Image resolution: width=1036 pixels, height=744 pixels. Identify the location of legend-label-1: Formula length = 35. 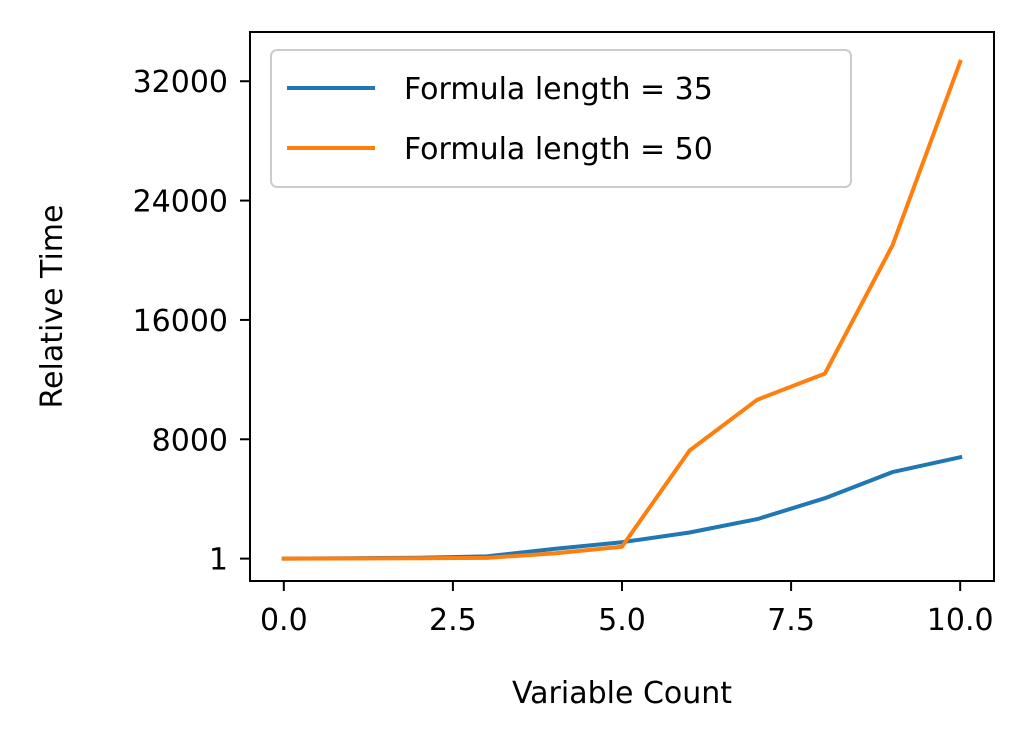
(558, 89).